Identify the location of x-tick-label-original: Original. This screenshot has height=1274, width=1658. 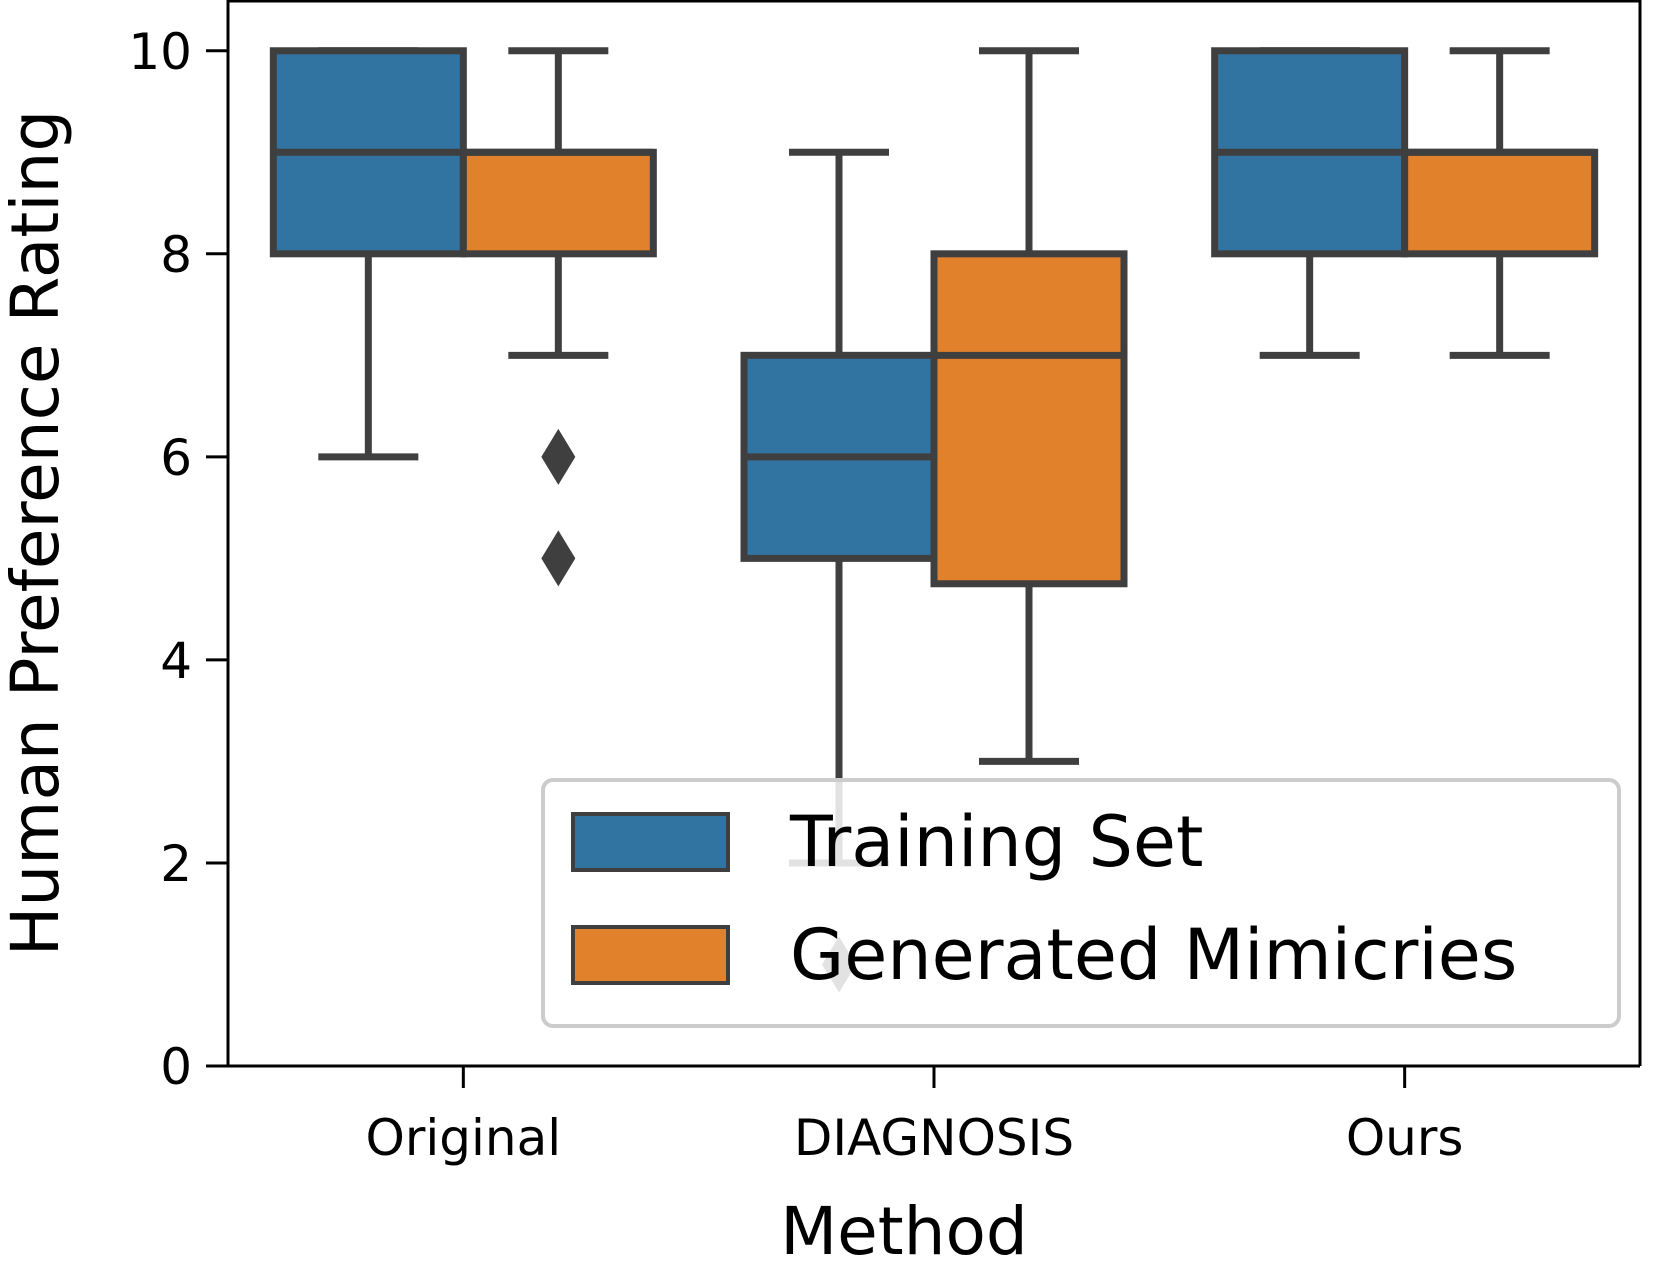
(464, 1138).